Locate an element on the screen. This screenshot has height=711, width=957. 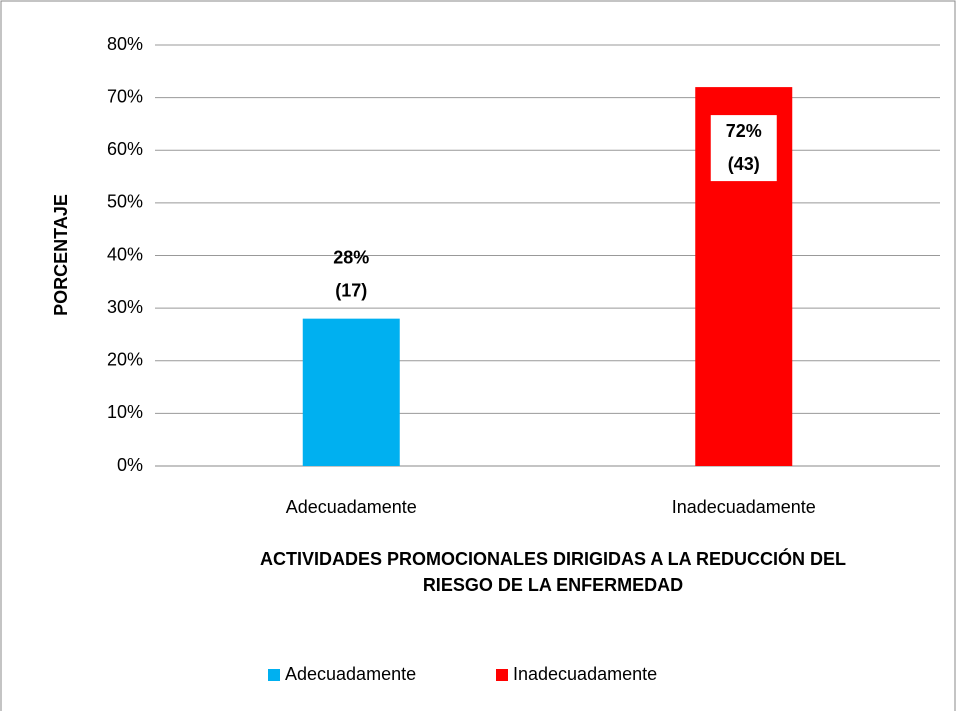
y-tick-label: 30% is located at coordinates (125, 307).